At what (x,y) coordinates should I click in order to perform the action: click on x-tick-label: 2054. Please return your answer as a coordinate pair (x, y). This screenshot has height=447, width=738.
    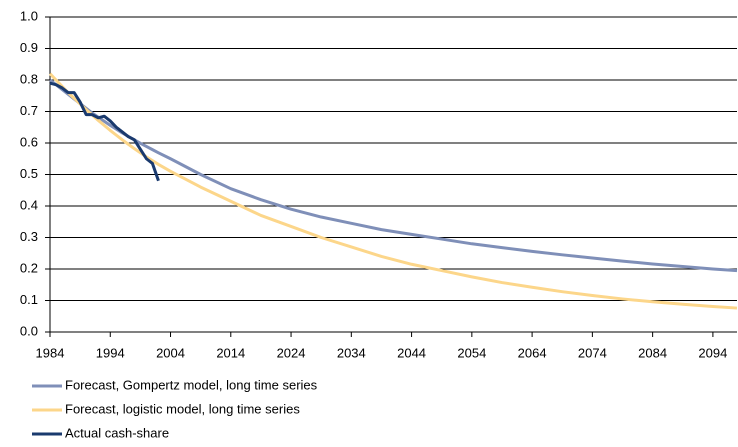
    Looking at the image, I should click on (471, 352).